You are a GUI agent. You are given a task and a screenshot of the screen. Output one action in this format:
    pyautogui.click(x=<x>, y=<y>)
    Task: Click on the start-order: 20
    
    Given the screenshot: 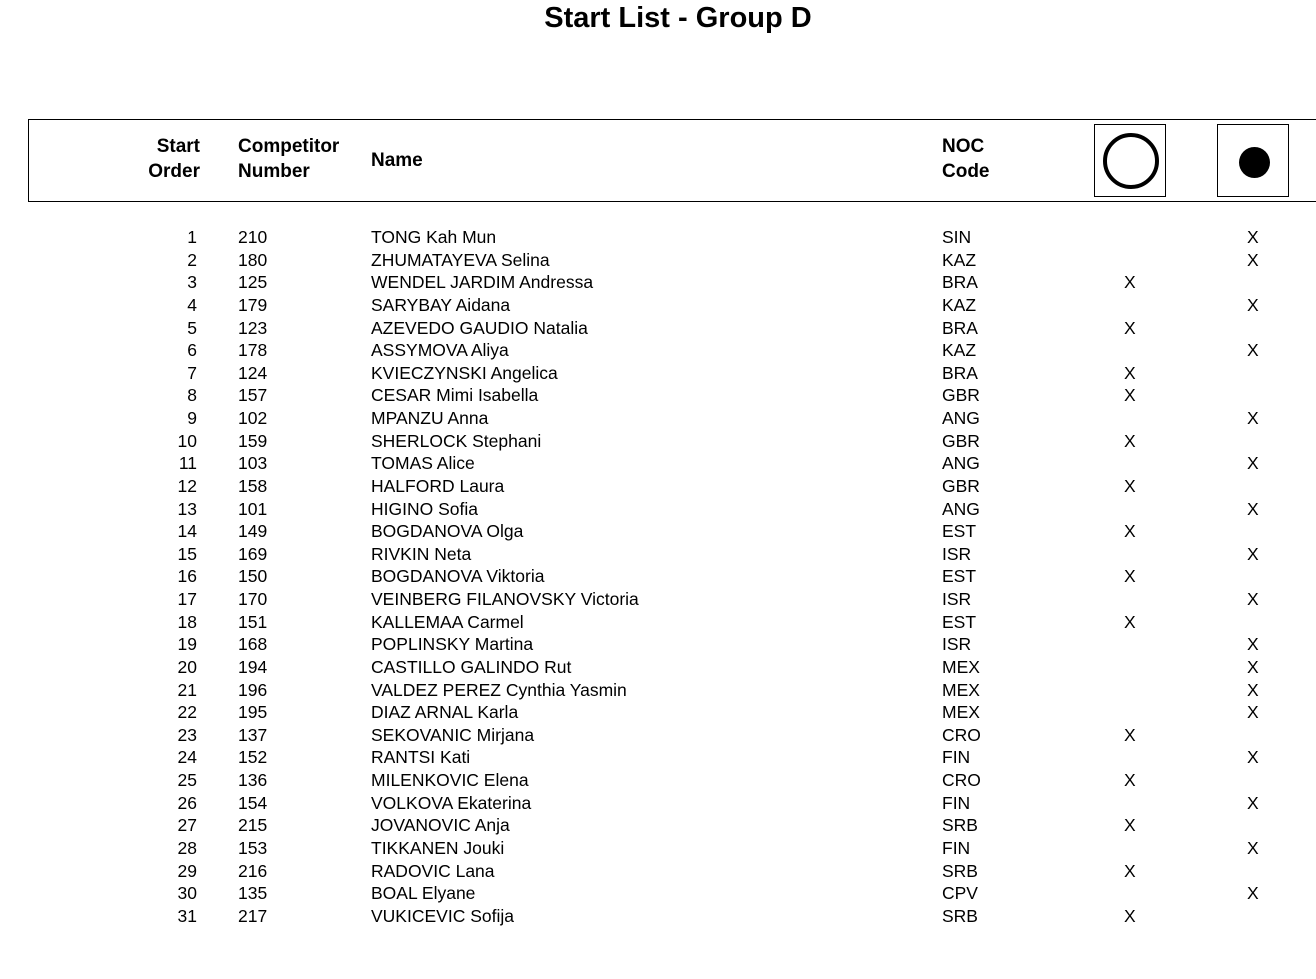 What is the action you would take?
    pyautogui.click(x=187, y=666)
    